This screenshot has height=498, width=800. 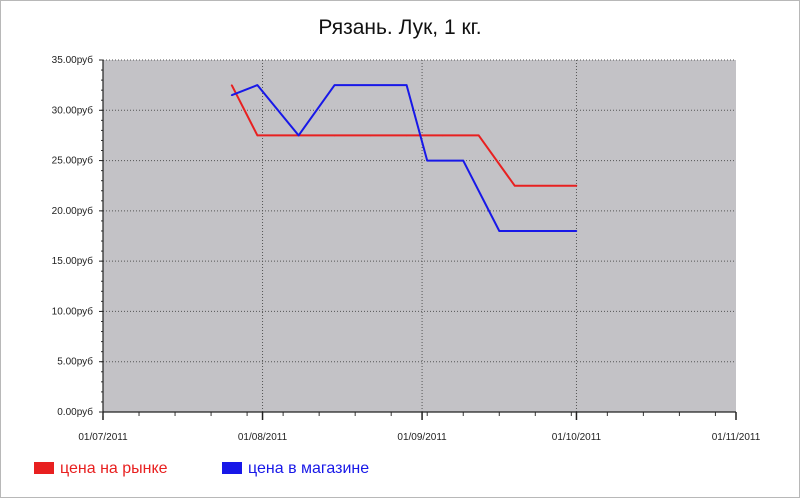 What do you see at coordinates (114, 468) in the screenshot?
I see `legend-label: цена на рынке` at bounding box center [114, 468].